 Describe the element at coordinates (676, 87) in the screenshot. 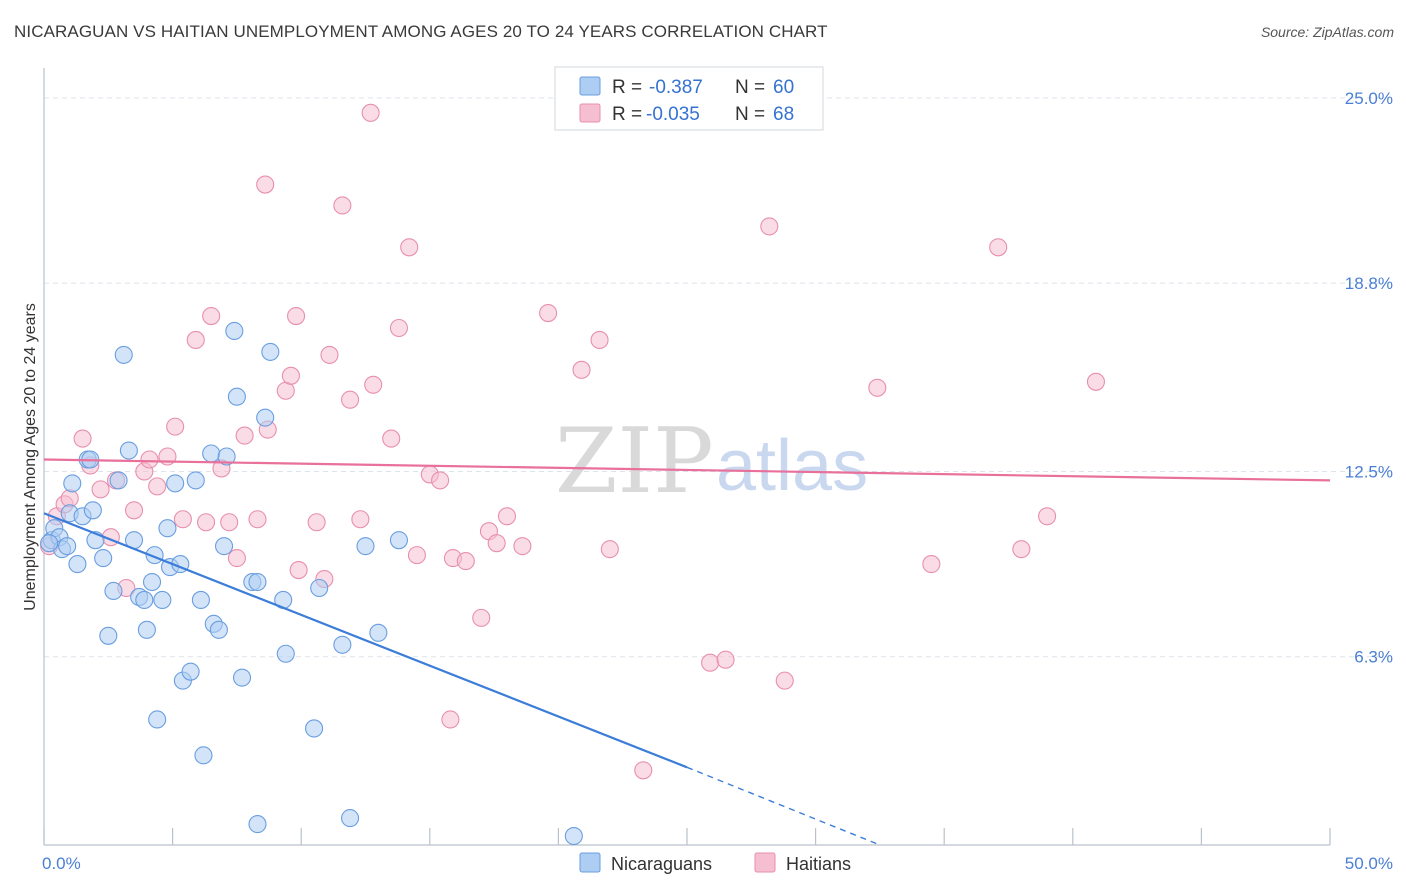

I see `legend-r-value-nicaraguans: -0.387` at that location.